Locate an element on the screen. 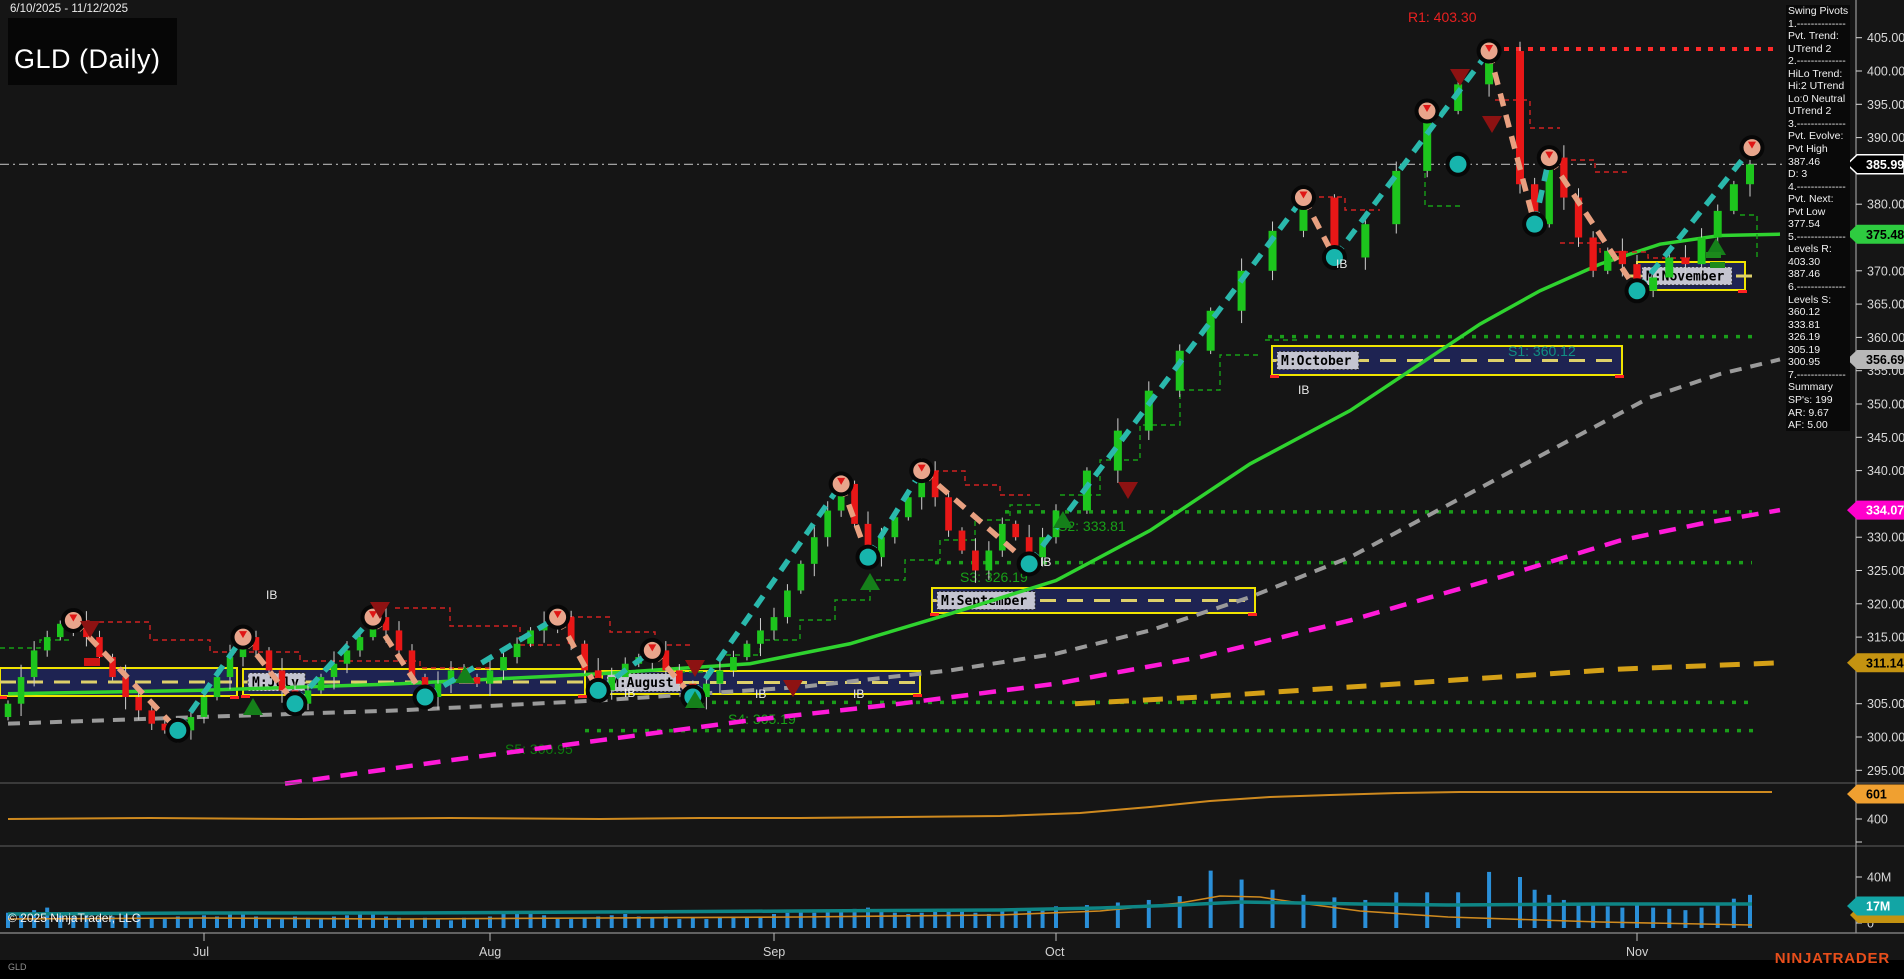  month-tick-label: Aug is located at coordinates (490, 952).